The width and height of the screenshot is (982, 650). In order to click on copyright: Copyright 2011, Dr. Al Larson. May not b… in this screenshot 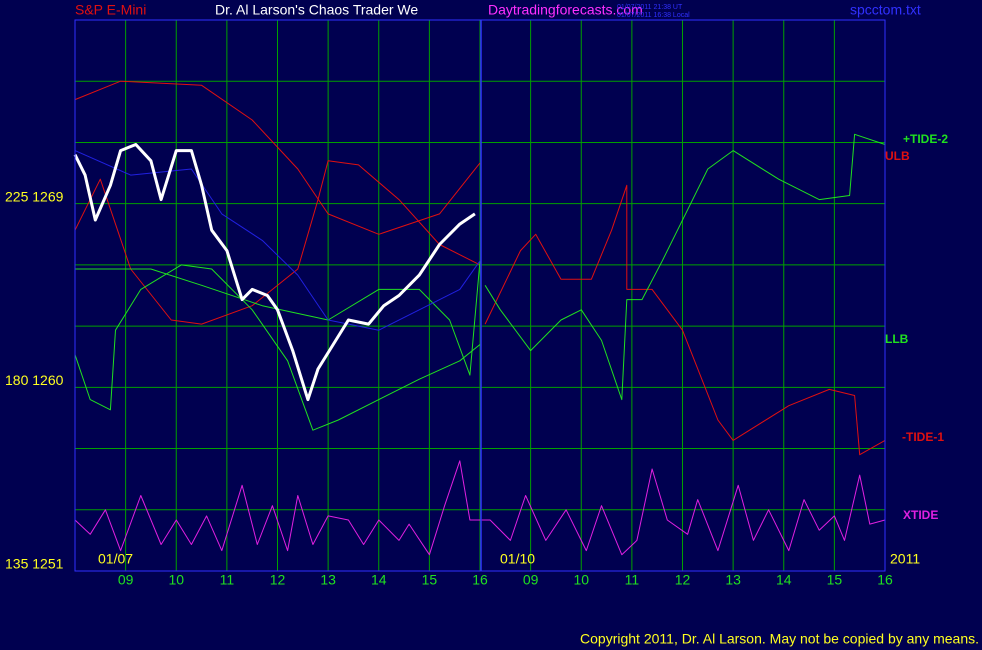, I will do `click(779, 639)`.